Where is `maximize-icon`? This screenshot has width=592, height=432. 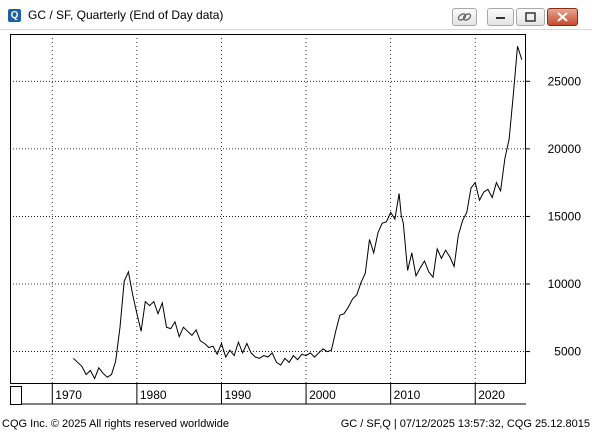 maximize-icon is located at coordinates (530, 17).